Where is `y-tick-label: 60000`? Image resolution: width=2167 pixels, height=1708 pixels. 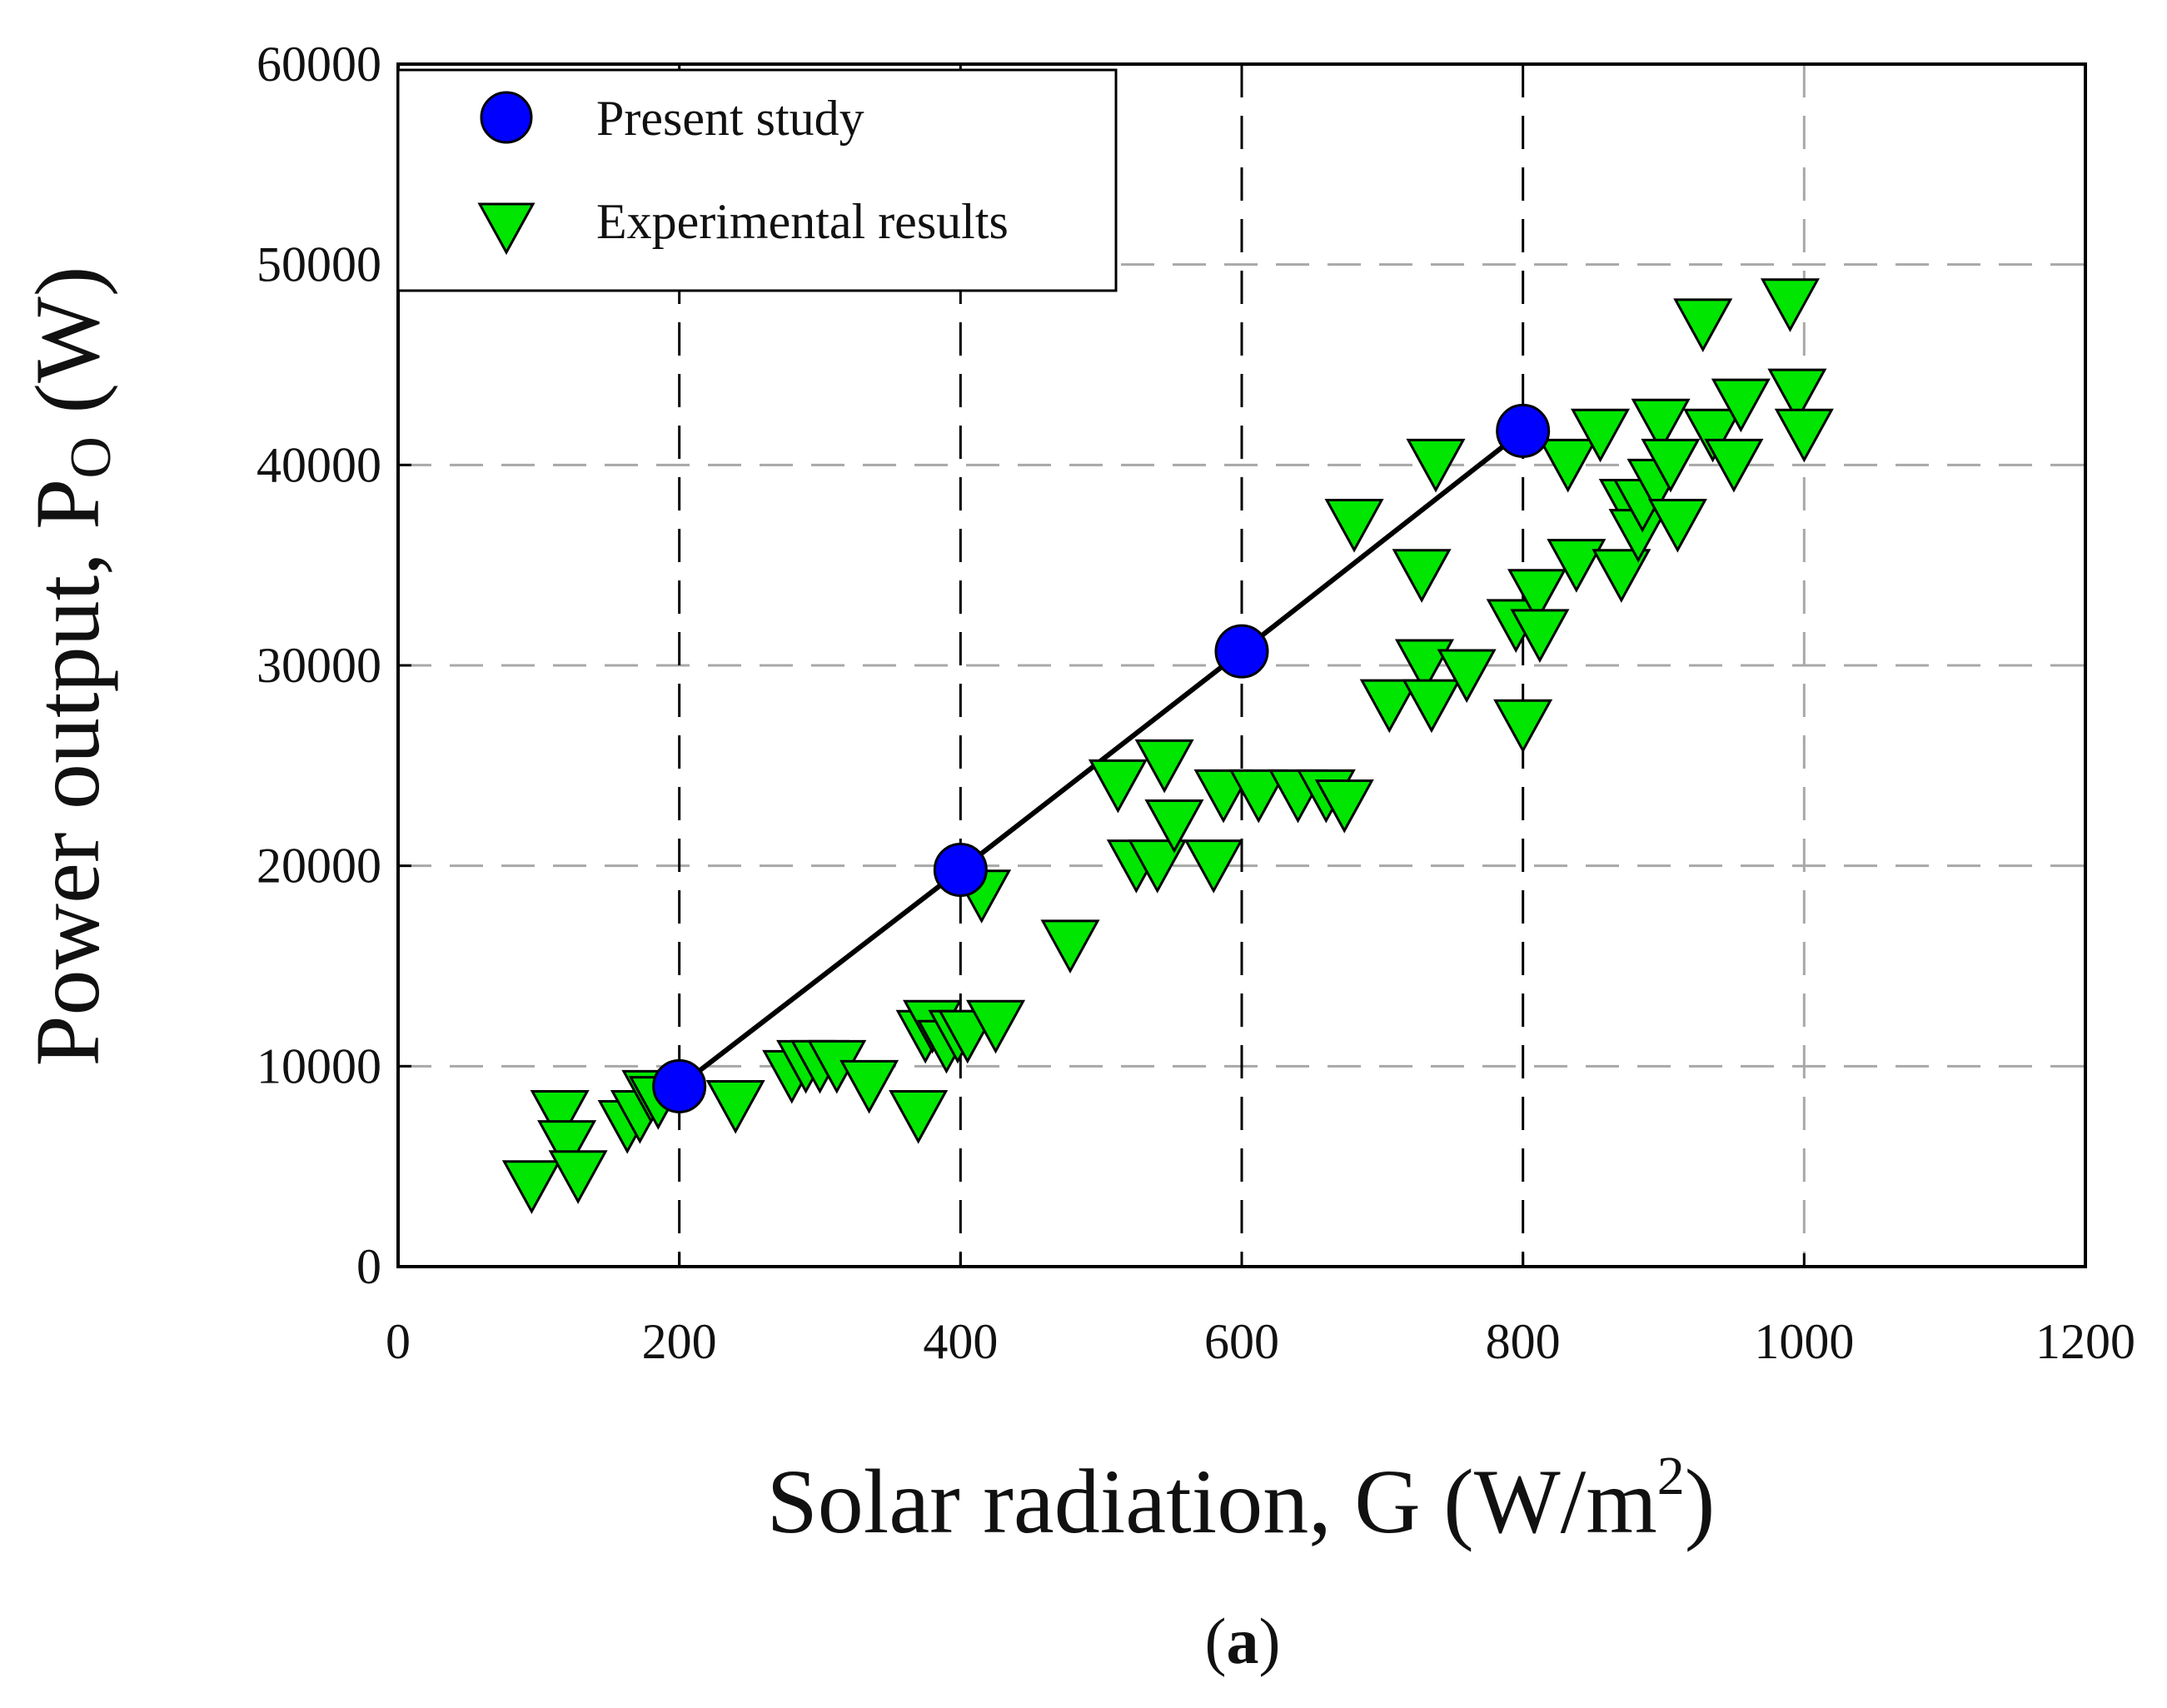
y-tick-label: 60000 is located at coordinates (319, 64).